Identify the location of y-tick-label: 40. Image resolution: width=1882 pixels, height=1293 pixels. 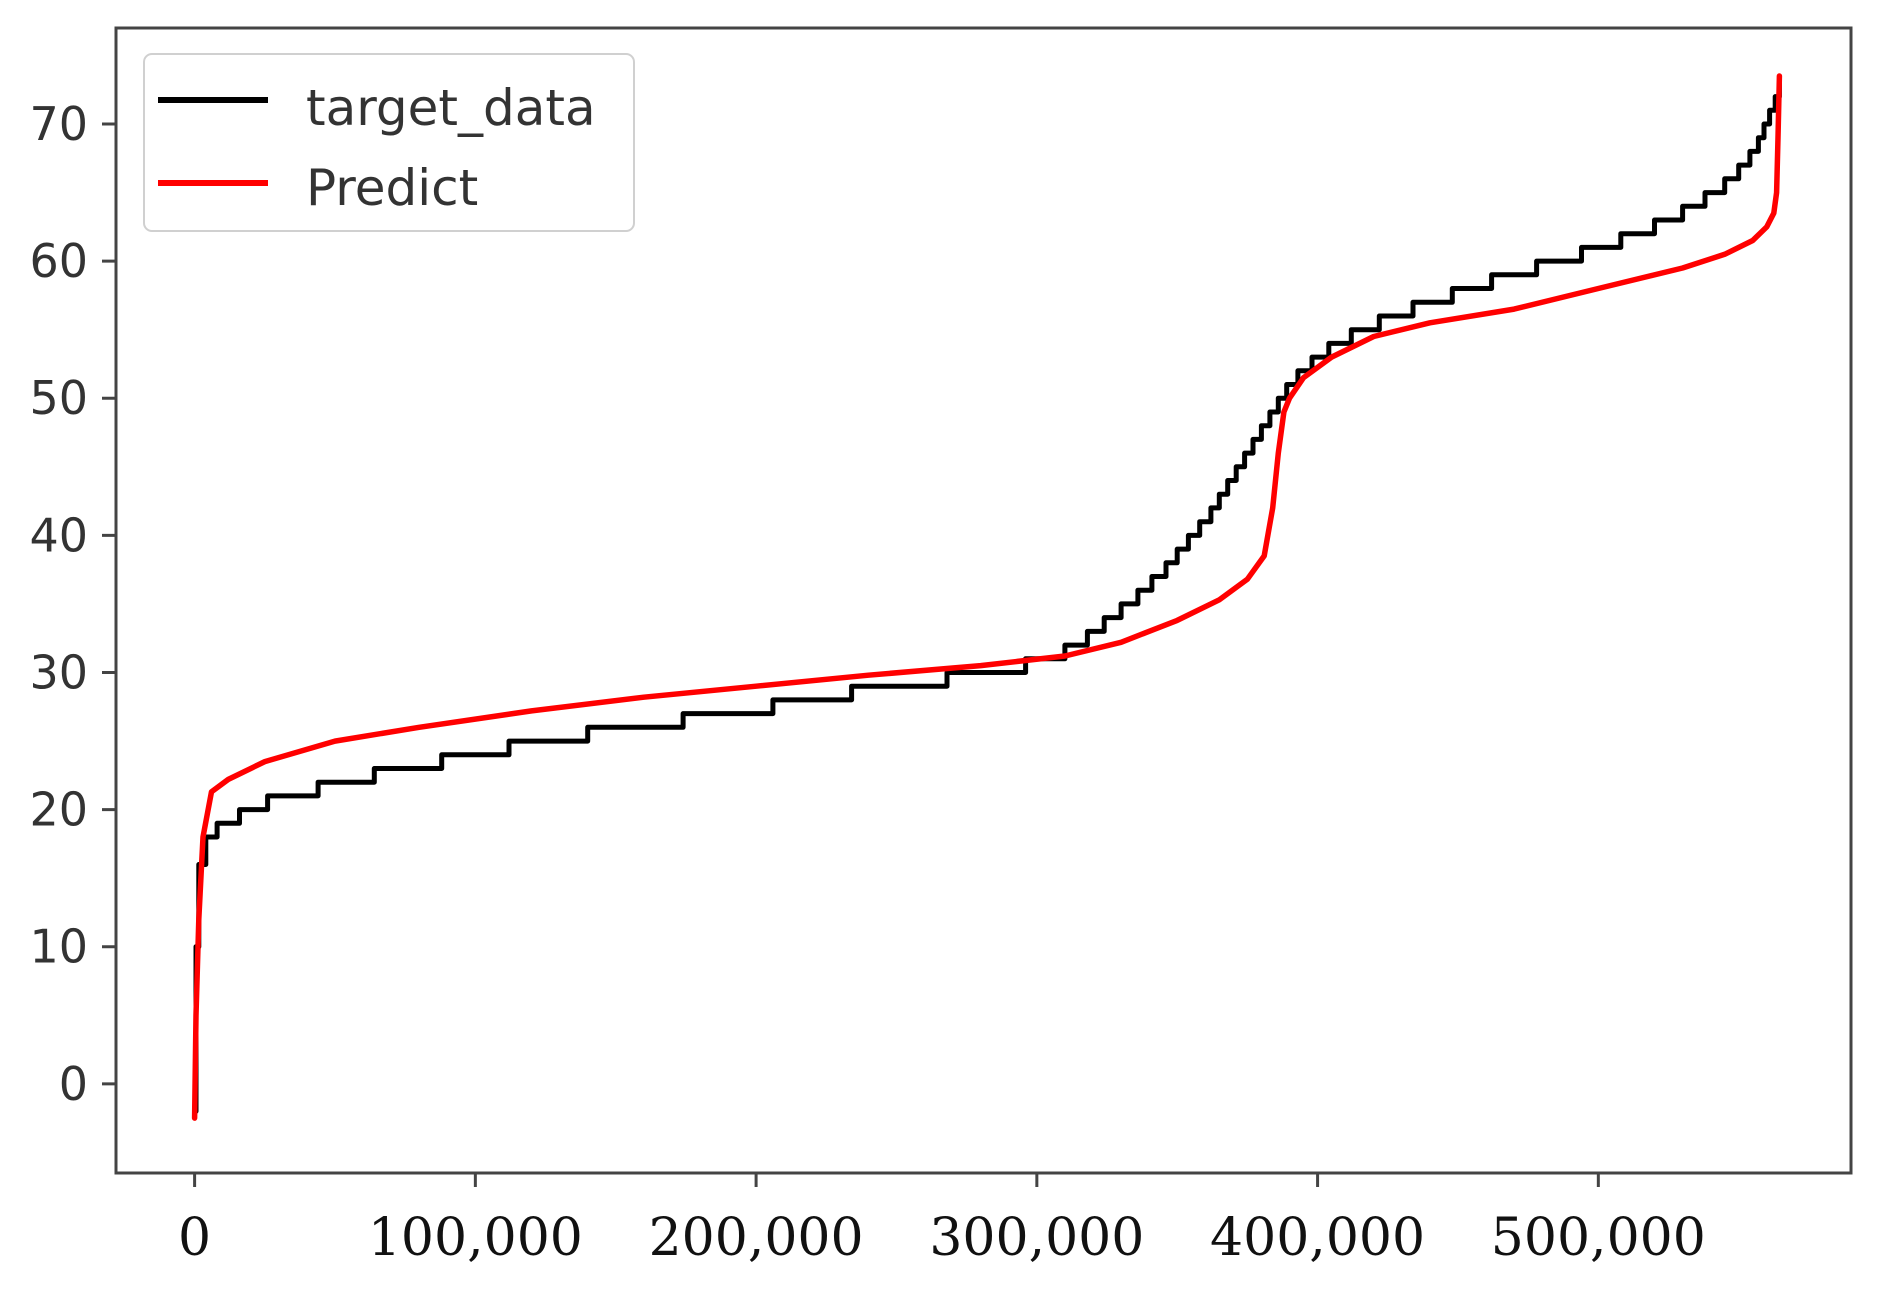
(58, 535).